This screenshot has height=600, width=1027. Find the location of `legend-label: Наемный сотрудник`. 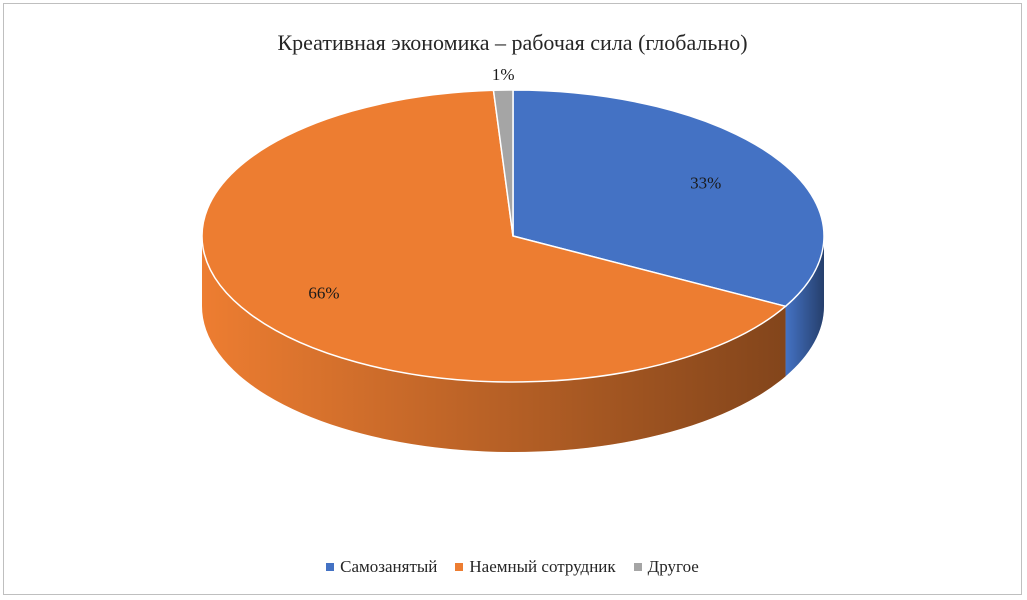

legend-label: Наемный сотрудник is located at coordinates (542, 566).